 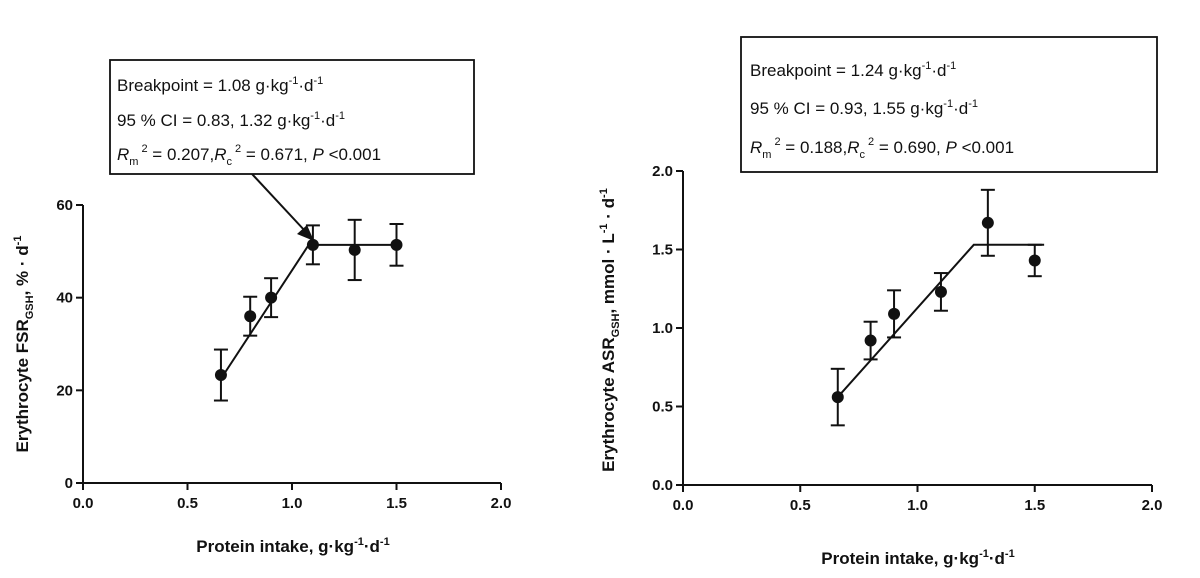 I want to click on right-points, so click(x=936, y=307).